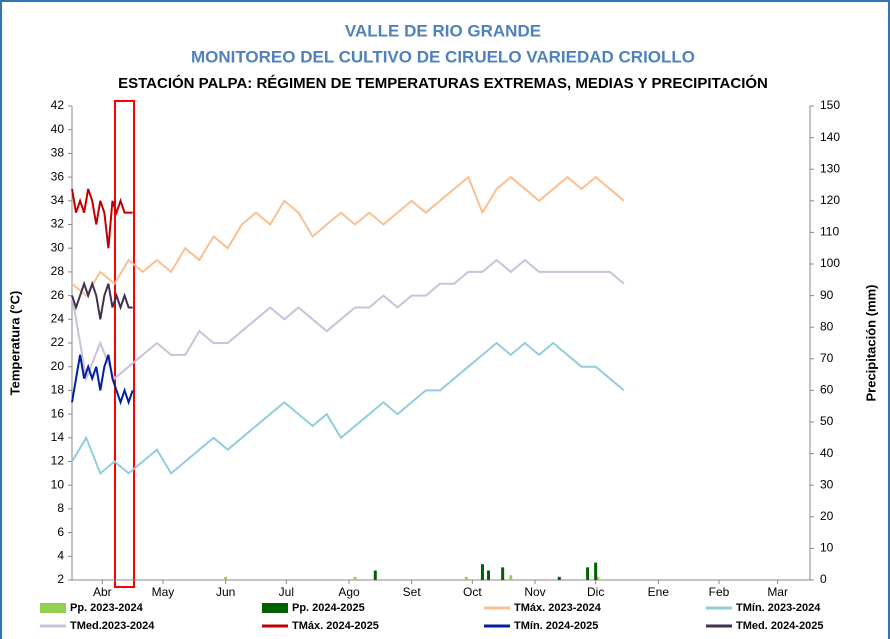 The width and height of the screenshot is (890, 639). I want to click on y2-tick-label: 100, so click(830, 263).